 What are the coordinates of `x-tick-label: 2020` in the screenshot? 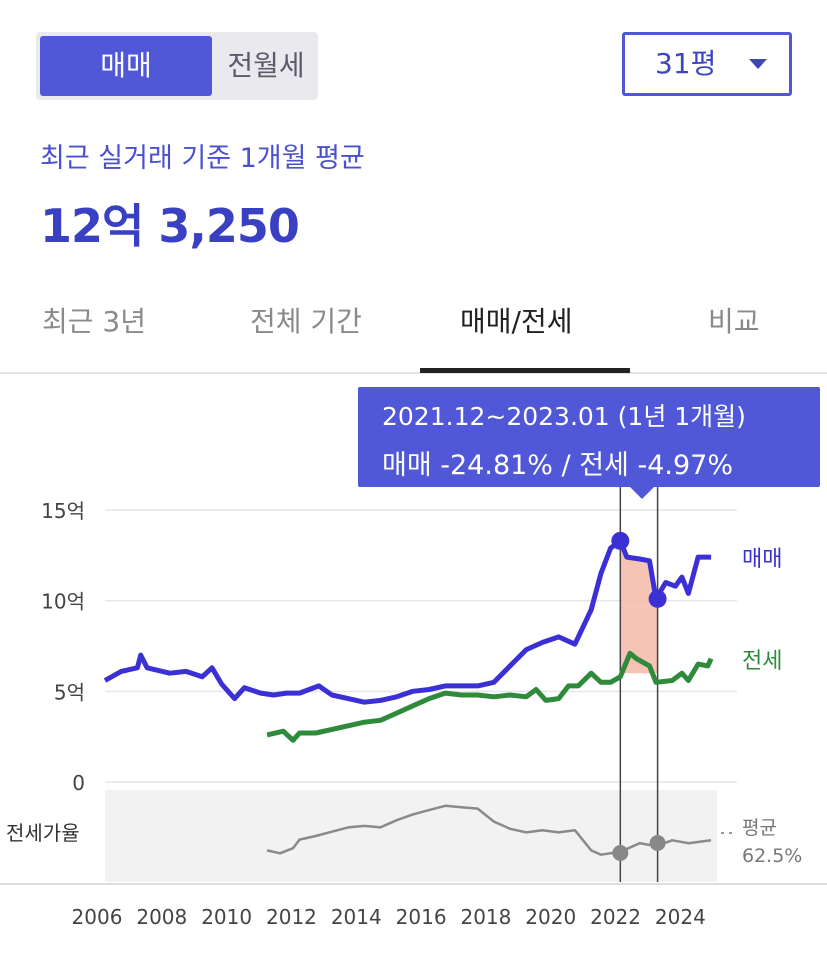 It's located at (550, 917).